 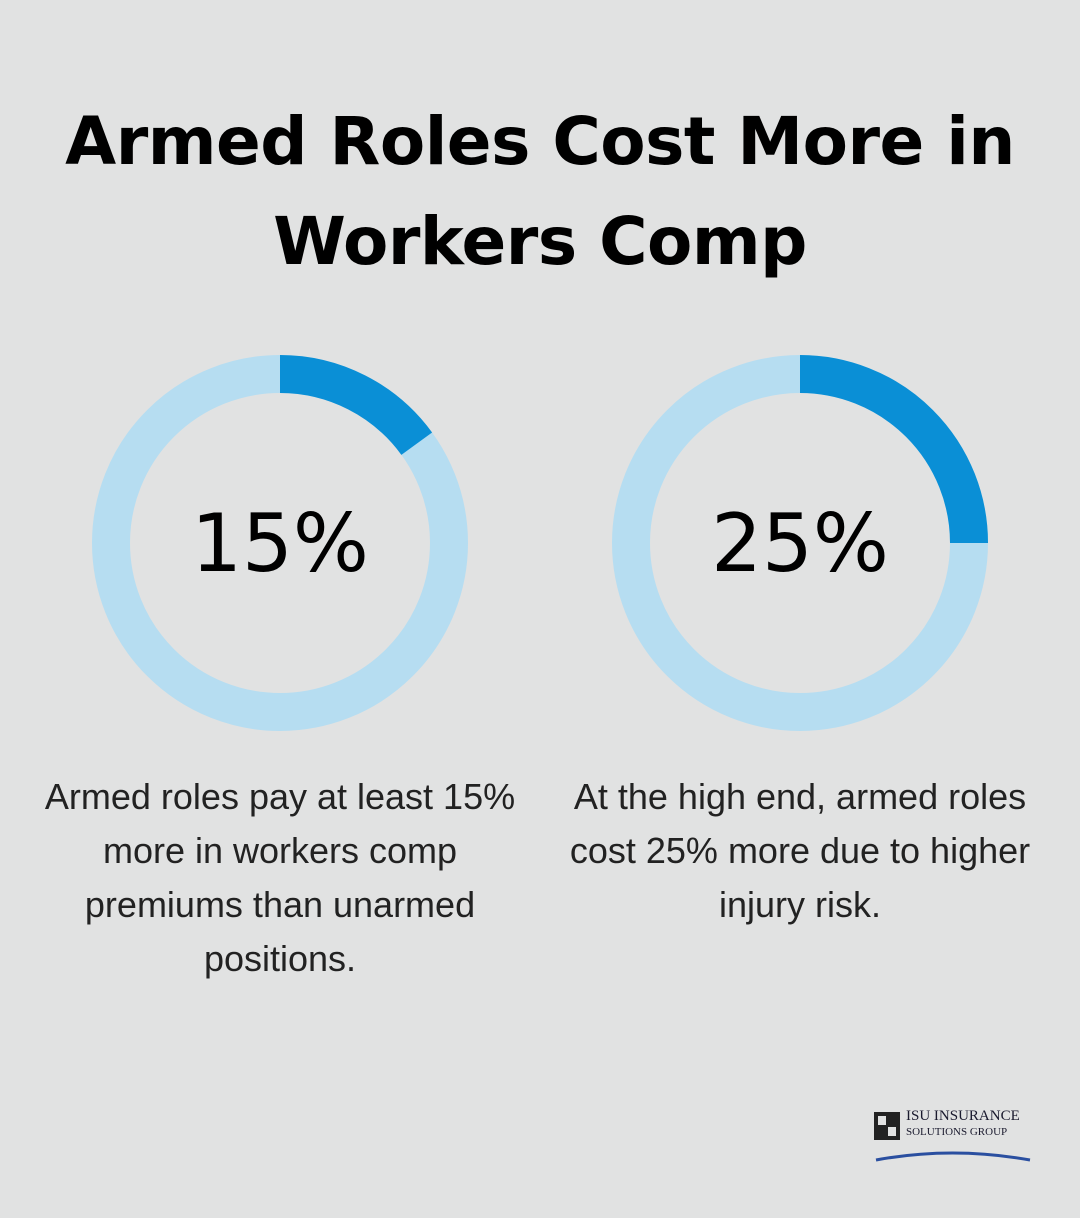 What do you see at coordinates (280, 543) in the screenshot?
I see `value-label: 15%` at bounding box center [280, 543].